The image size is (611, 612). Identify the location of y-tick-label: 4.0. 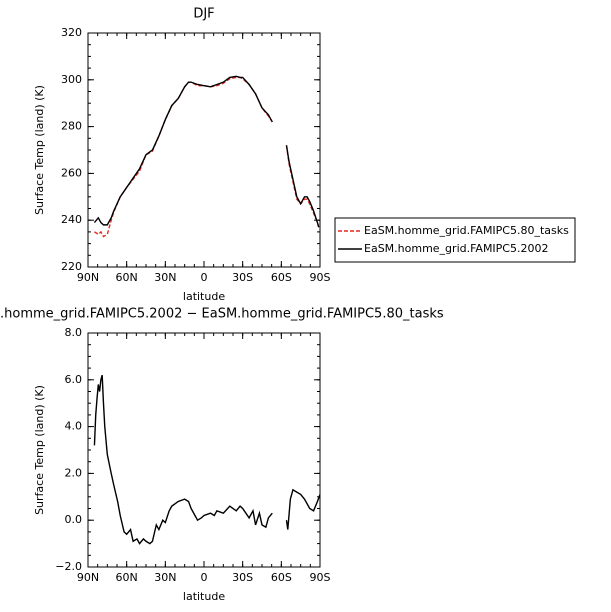
(74, 426).